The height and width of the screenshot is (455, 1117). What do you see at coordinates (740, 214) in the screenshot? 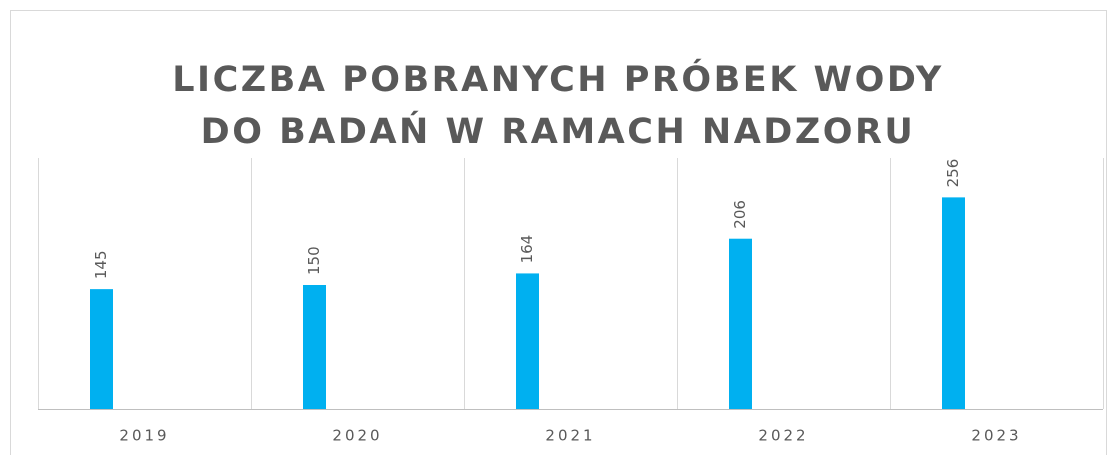
I see `data-label: 206` at bounding box center [740, 214].